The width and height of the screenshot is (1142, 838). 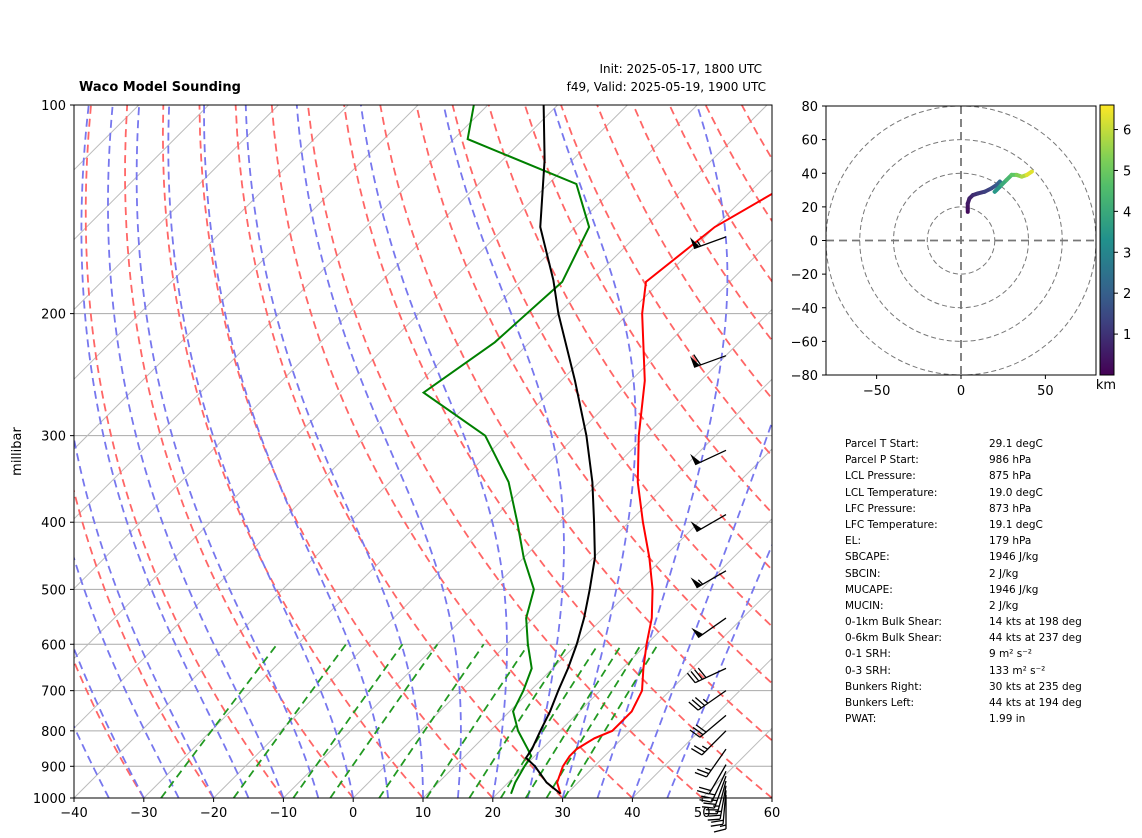 What do you see at coordinates (772, 813) in the screenshot?
I see `x-tick-label: 60` at bounding box center [772, 813].